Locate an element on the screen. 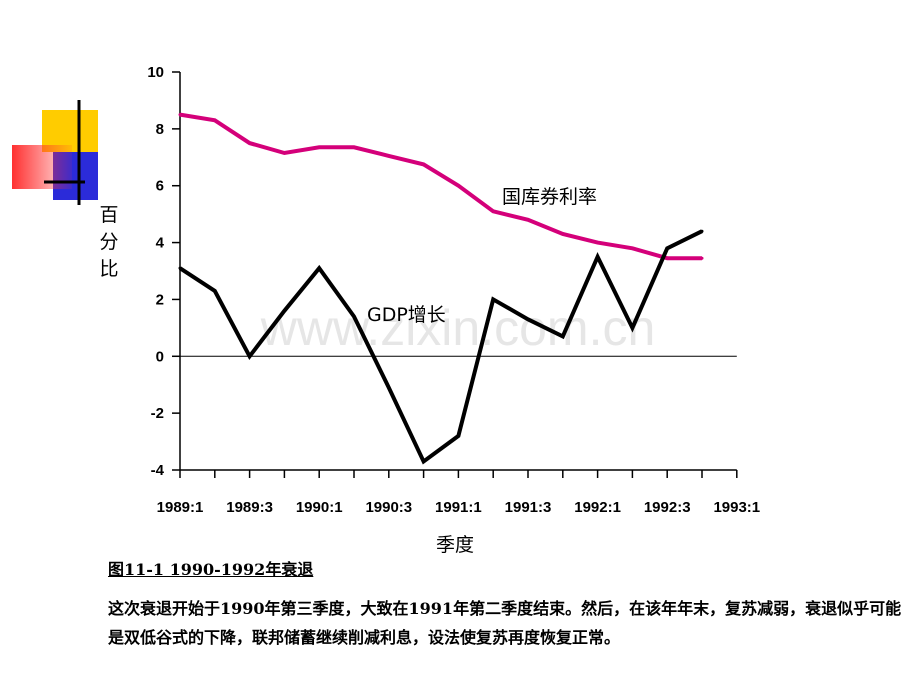 The width and height of the screenshot is (920, 690). x-tick-label: 1992:3 is located at coordinates (667, 507).